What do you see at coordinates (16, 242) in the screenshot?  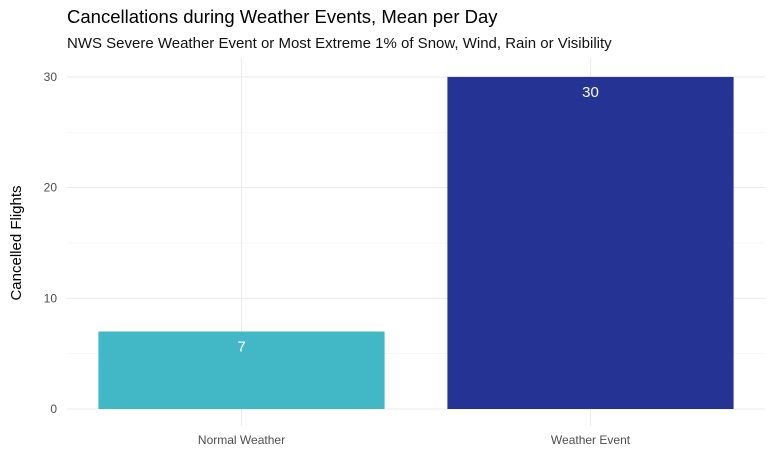 I see `y-axis-title: Cancelled Flights` at bounding box center [16, 242].